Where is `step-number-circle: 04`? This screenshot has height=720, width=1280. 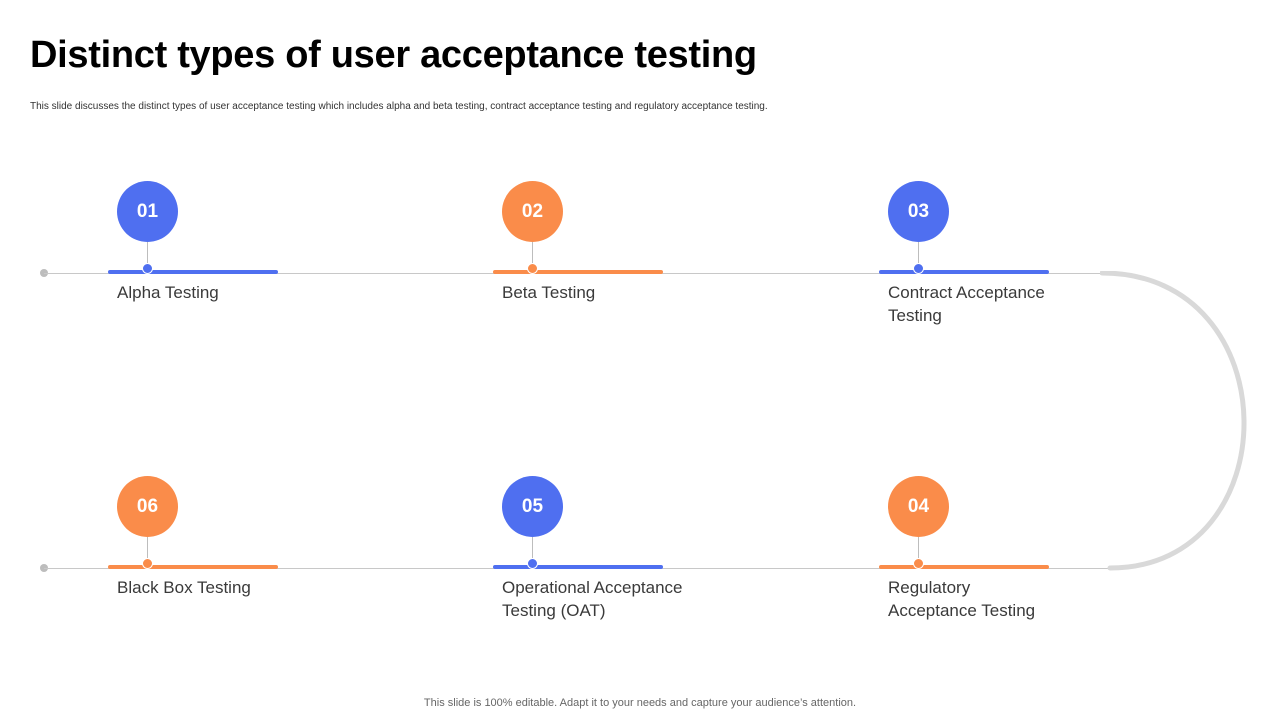 step-number-circle: 04 is located at coordinates (918, 506).